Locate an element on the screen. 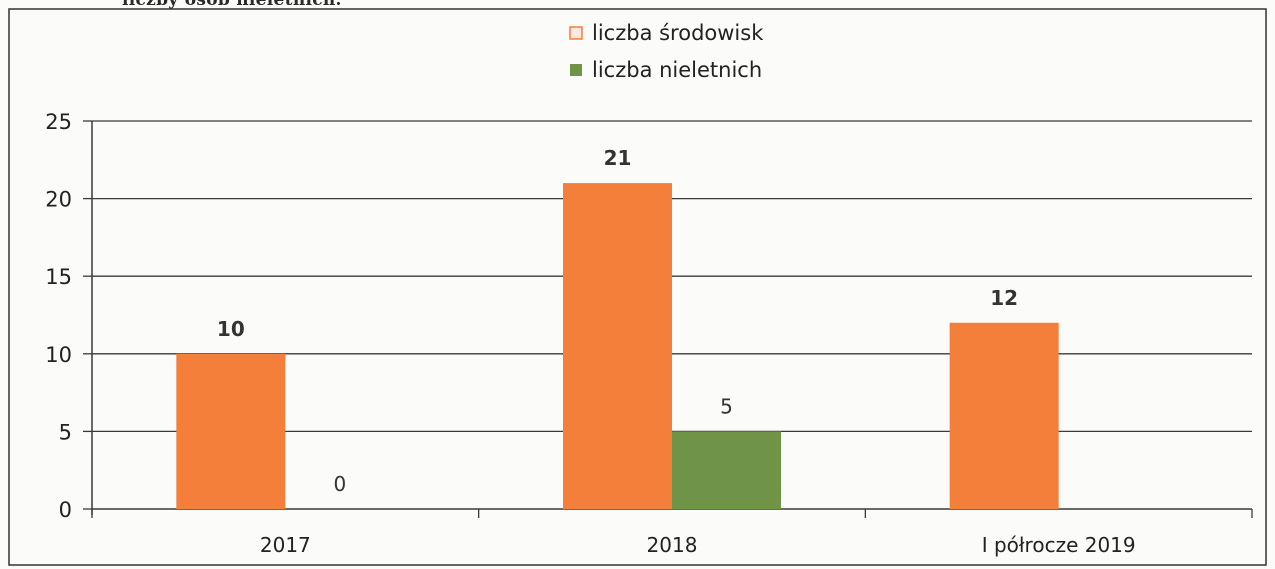  y-tick-label: 0 is located at coordinates (65, 510).